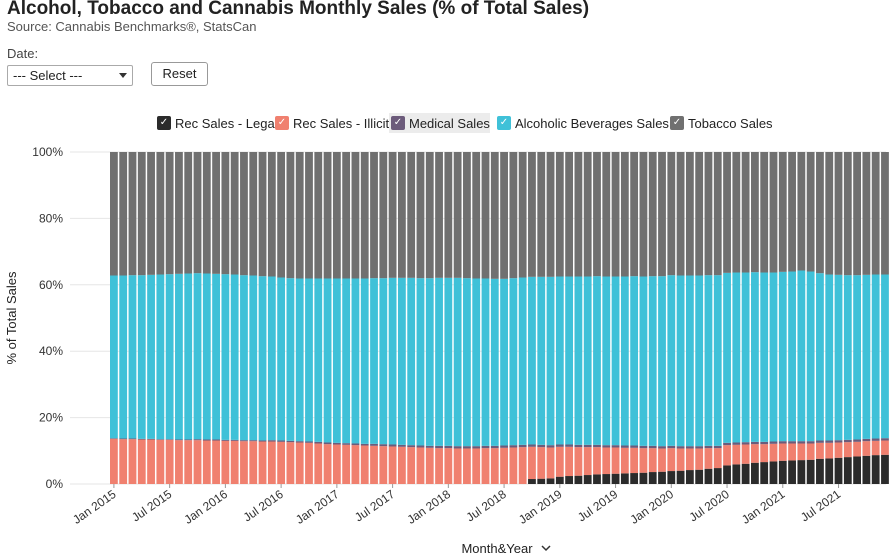 The image size is (889, 560). Describe the element at coordinates (497, 548) in the screenshot. I see `x-axis-title: Month&Year` at that location.